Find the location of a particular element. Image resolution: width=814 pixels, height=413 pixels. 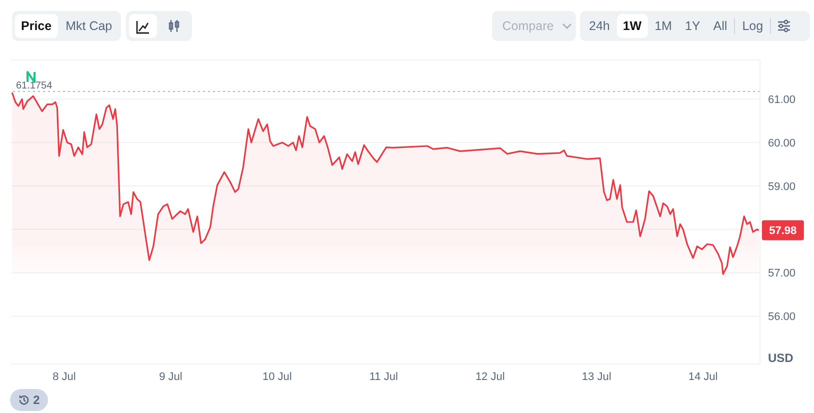

annotation: 57.98 is located at coordinates (783, 231).